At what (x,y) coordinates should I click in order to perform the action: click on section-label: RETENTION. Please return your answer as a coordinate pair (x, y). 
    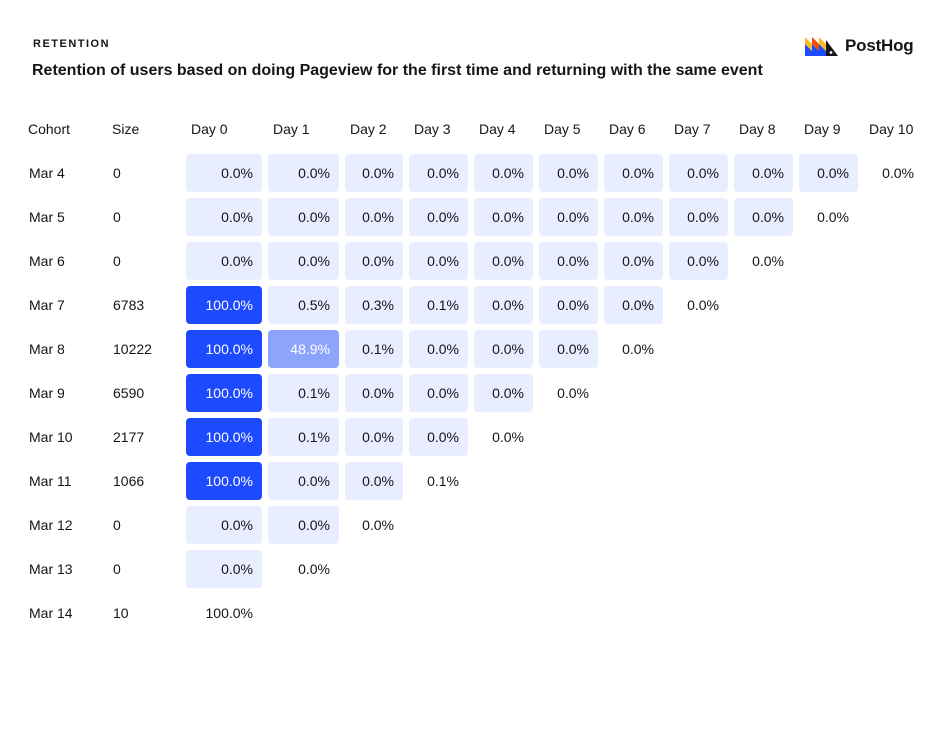
    Looking at the image, I should click on (72, 44).